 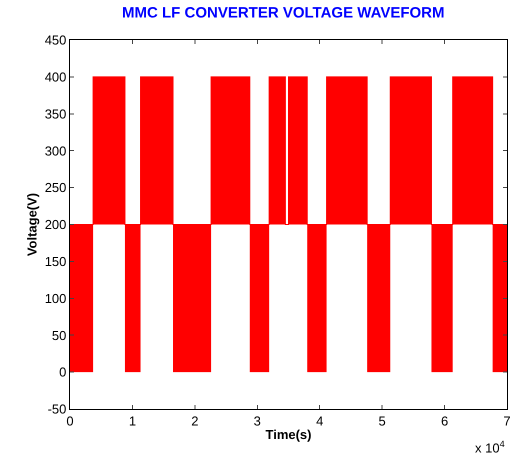 What do you see at coordinates (257, 421) in the screenshot?
I see `x-tick-label: 3` at bounding box center [257, 421].